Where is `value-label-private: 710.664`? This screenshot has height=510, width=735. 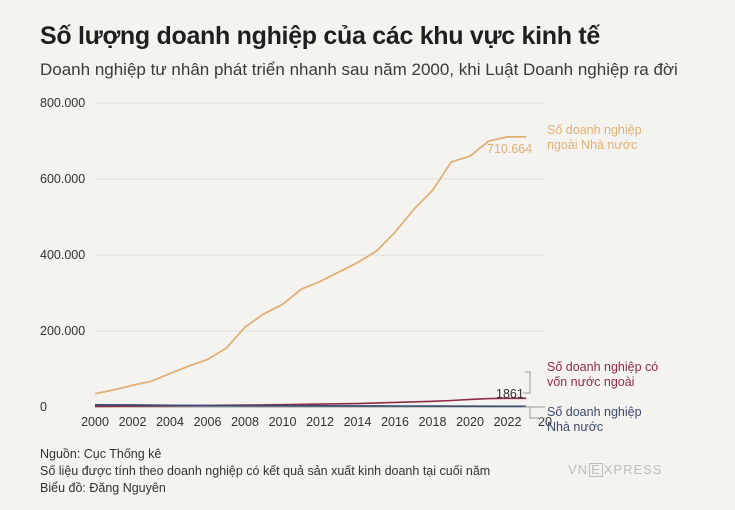 value-label-private: 710.664 is located at coordinates (509, 149).